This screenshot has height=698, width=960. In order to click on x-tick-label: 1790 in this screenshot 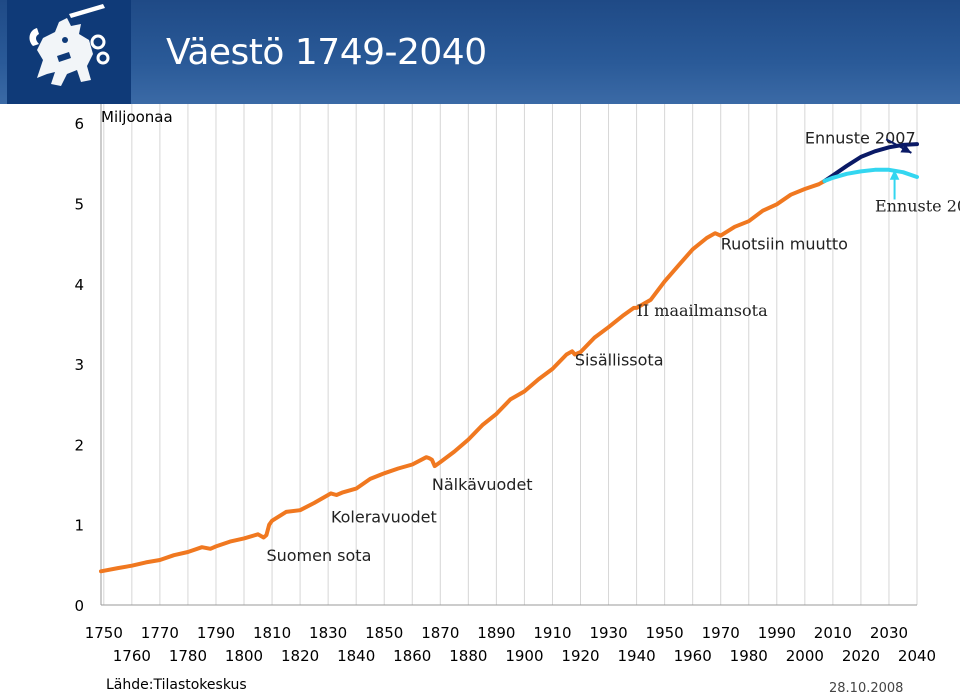, I will do `click(216, 633)`.